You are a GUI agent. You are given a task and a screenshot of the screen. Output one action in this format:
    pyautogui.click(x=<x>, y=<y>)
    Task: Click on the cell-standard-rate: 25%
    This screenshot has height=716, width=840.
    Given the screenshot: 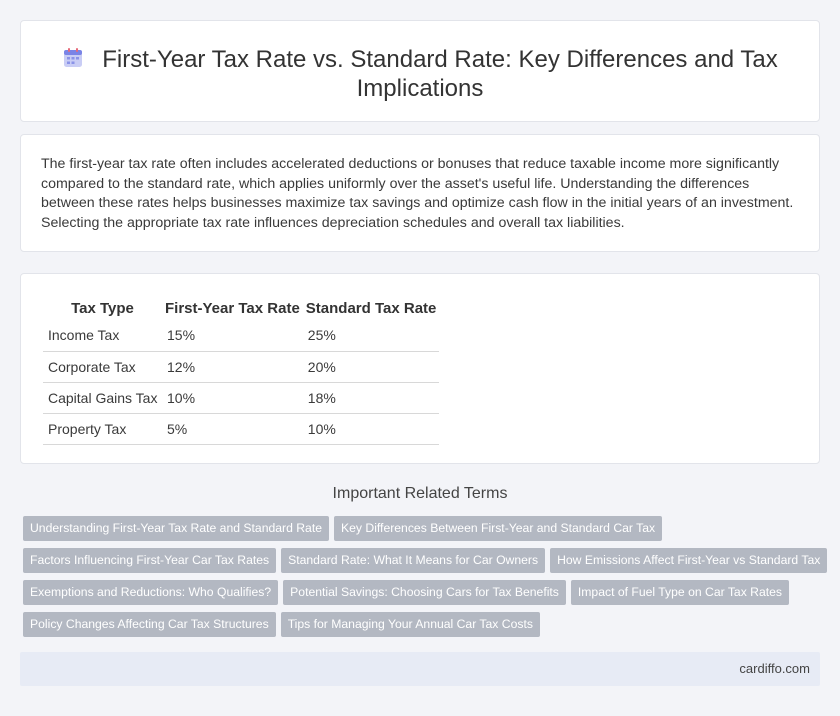 What is the action you would take?
    pyautogui.click(x=371, y=336)
    